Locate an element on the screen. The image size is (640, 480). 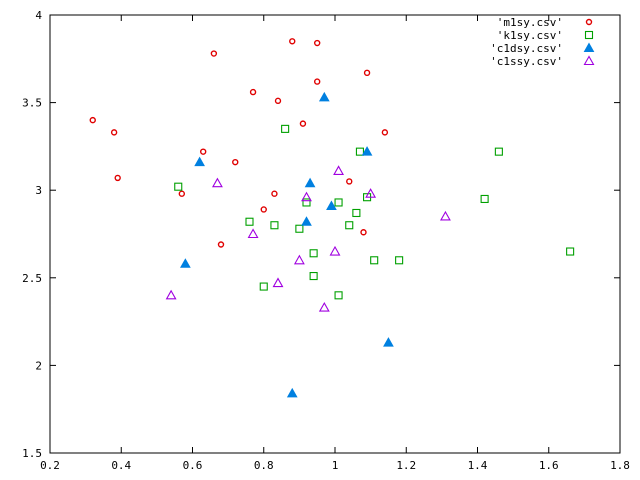
y-tick-label: 3.5 is located at coordinates (32, 103).